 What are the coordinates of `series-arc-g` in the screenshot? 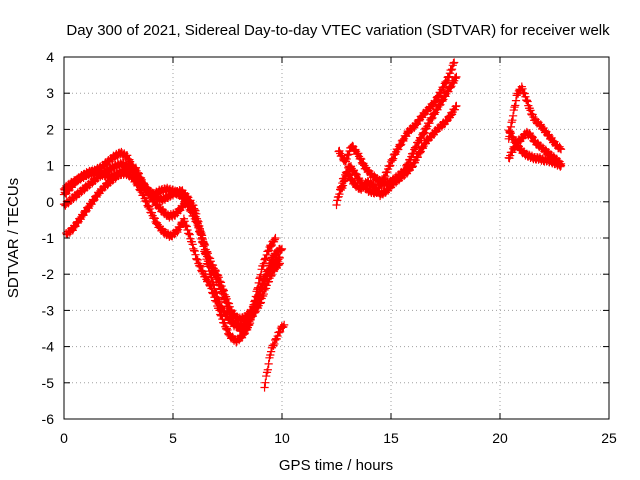 It's located at (397, 130).